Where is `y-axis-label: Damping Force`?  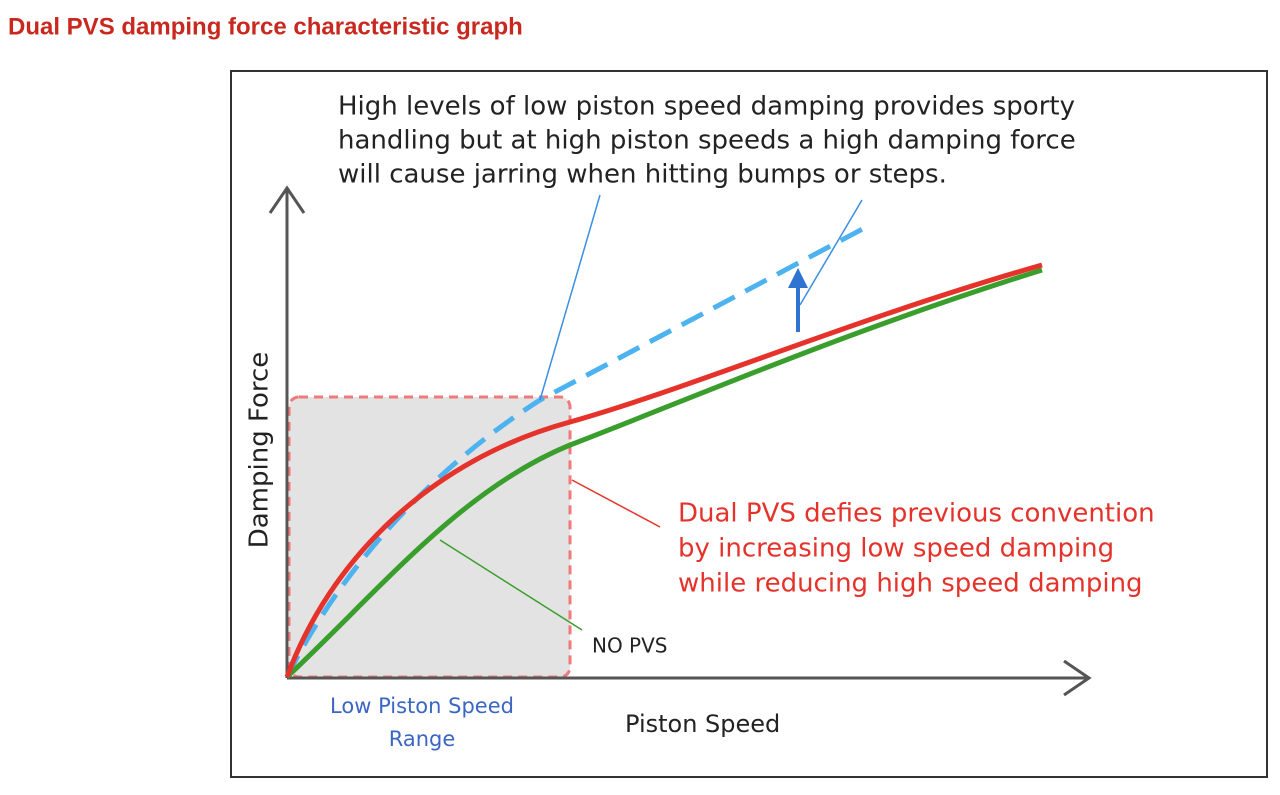 y-axis-label: Damping Force is located at coordinates (260, 450).